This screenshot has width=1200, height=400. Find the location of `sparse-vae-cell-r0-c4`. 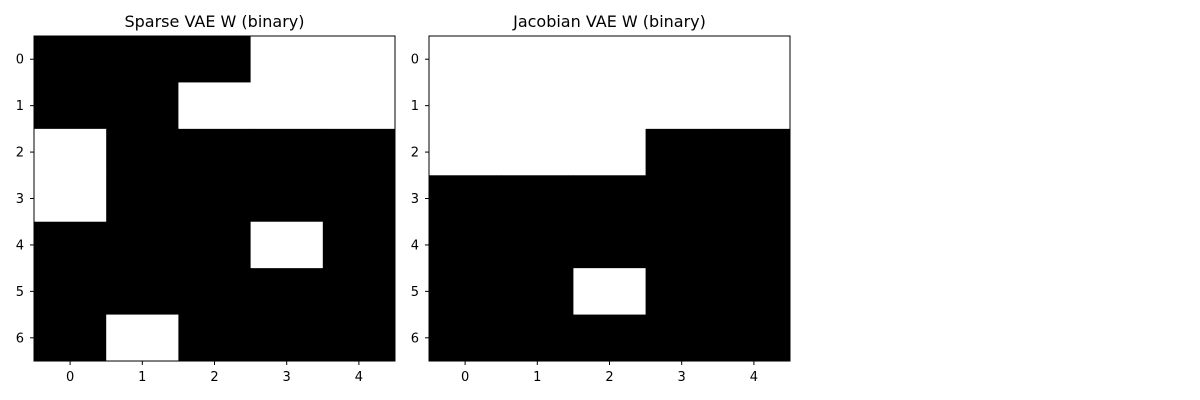

sparse-vae-cell-r0-c4 is located at coordinates (359, 59).